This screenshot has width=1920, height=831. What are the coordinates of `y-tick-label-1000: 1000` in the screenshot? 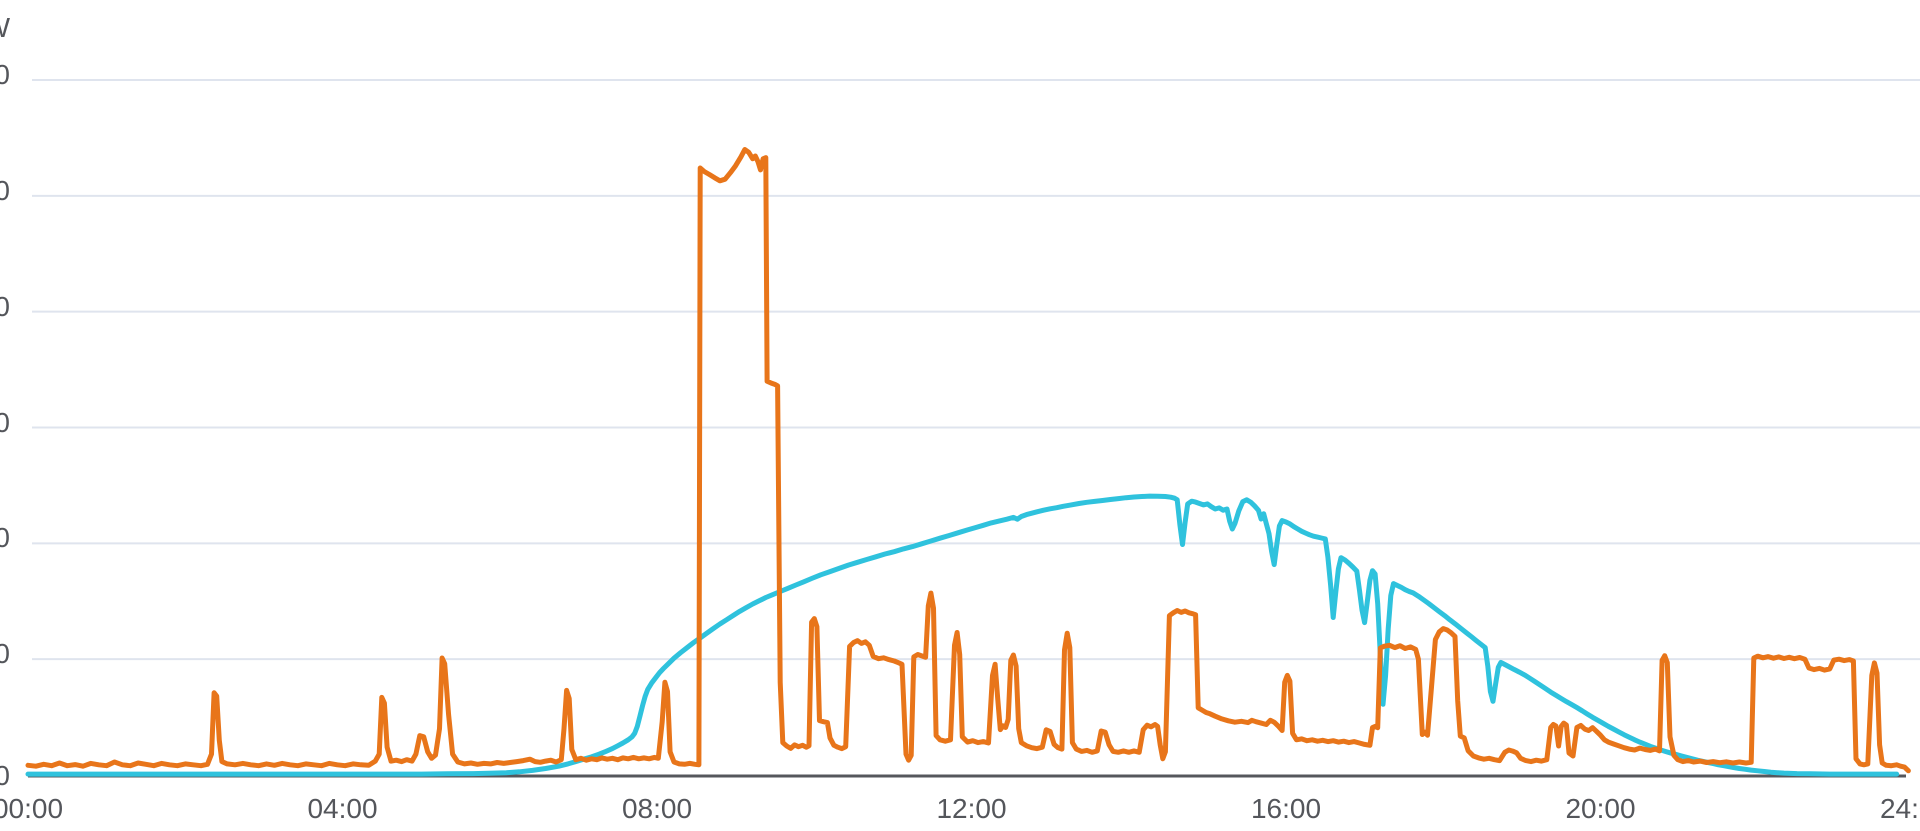 It's located at (5, 538).